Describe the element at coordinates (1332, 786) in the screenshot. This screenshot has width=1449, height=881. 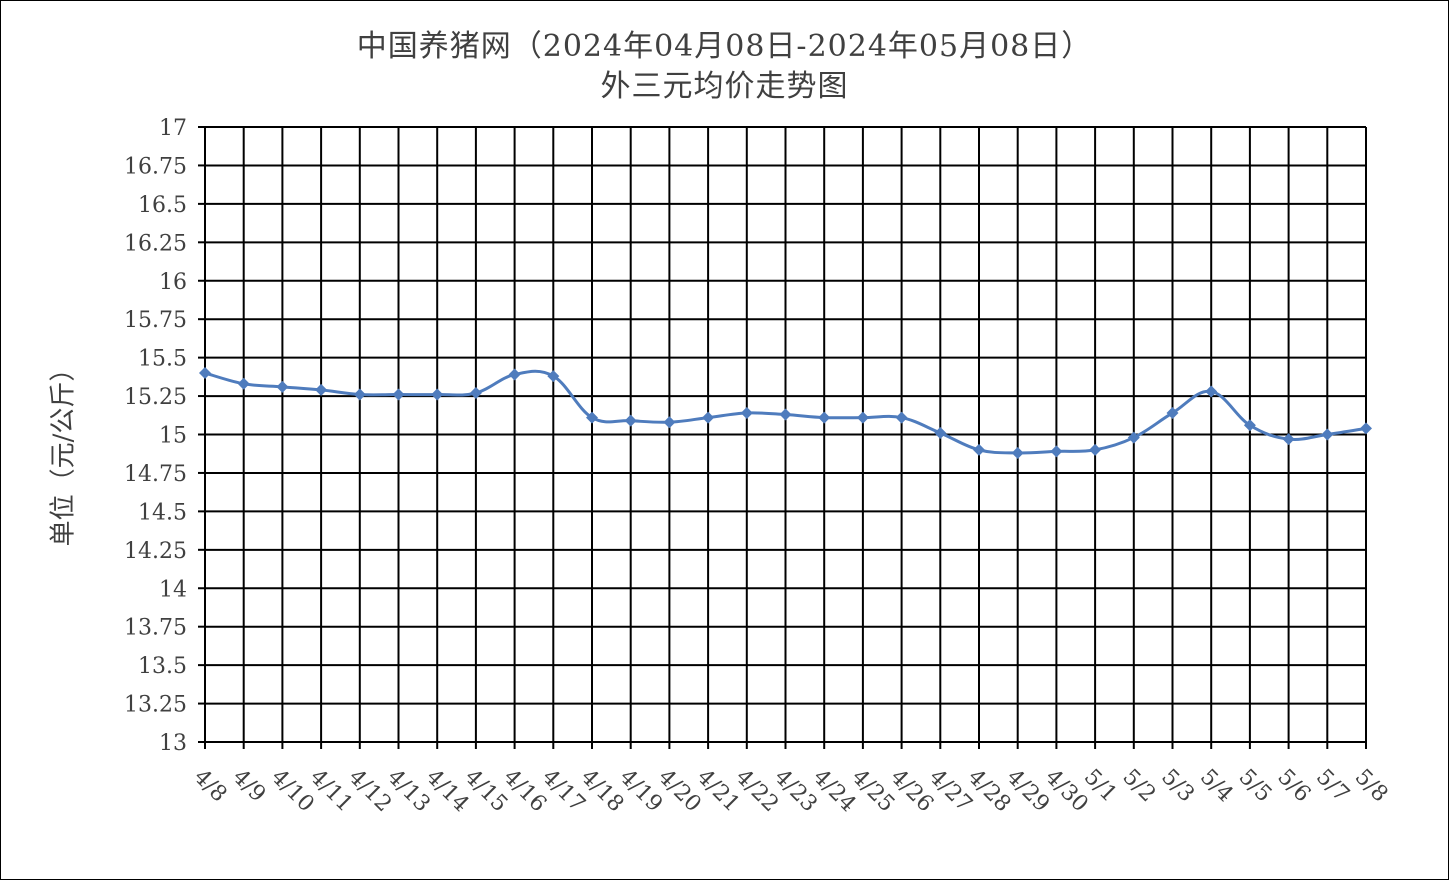
I see `x-tick-label: 5/7` at that location.